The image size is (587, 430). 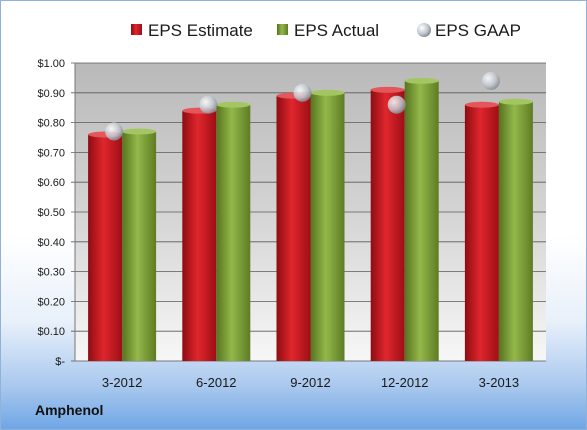 I want to click on x-tick-label: 3-2013, so click(x=499, y=382).